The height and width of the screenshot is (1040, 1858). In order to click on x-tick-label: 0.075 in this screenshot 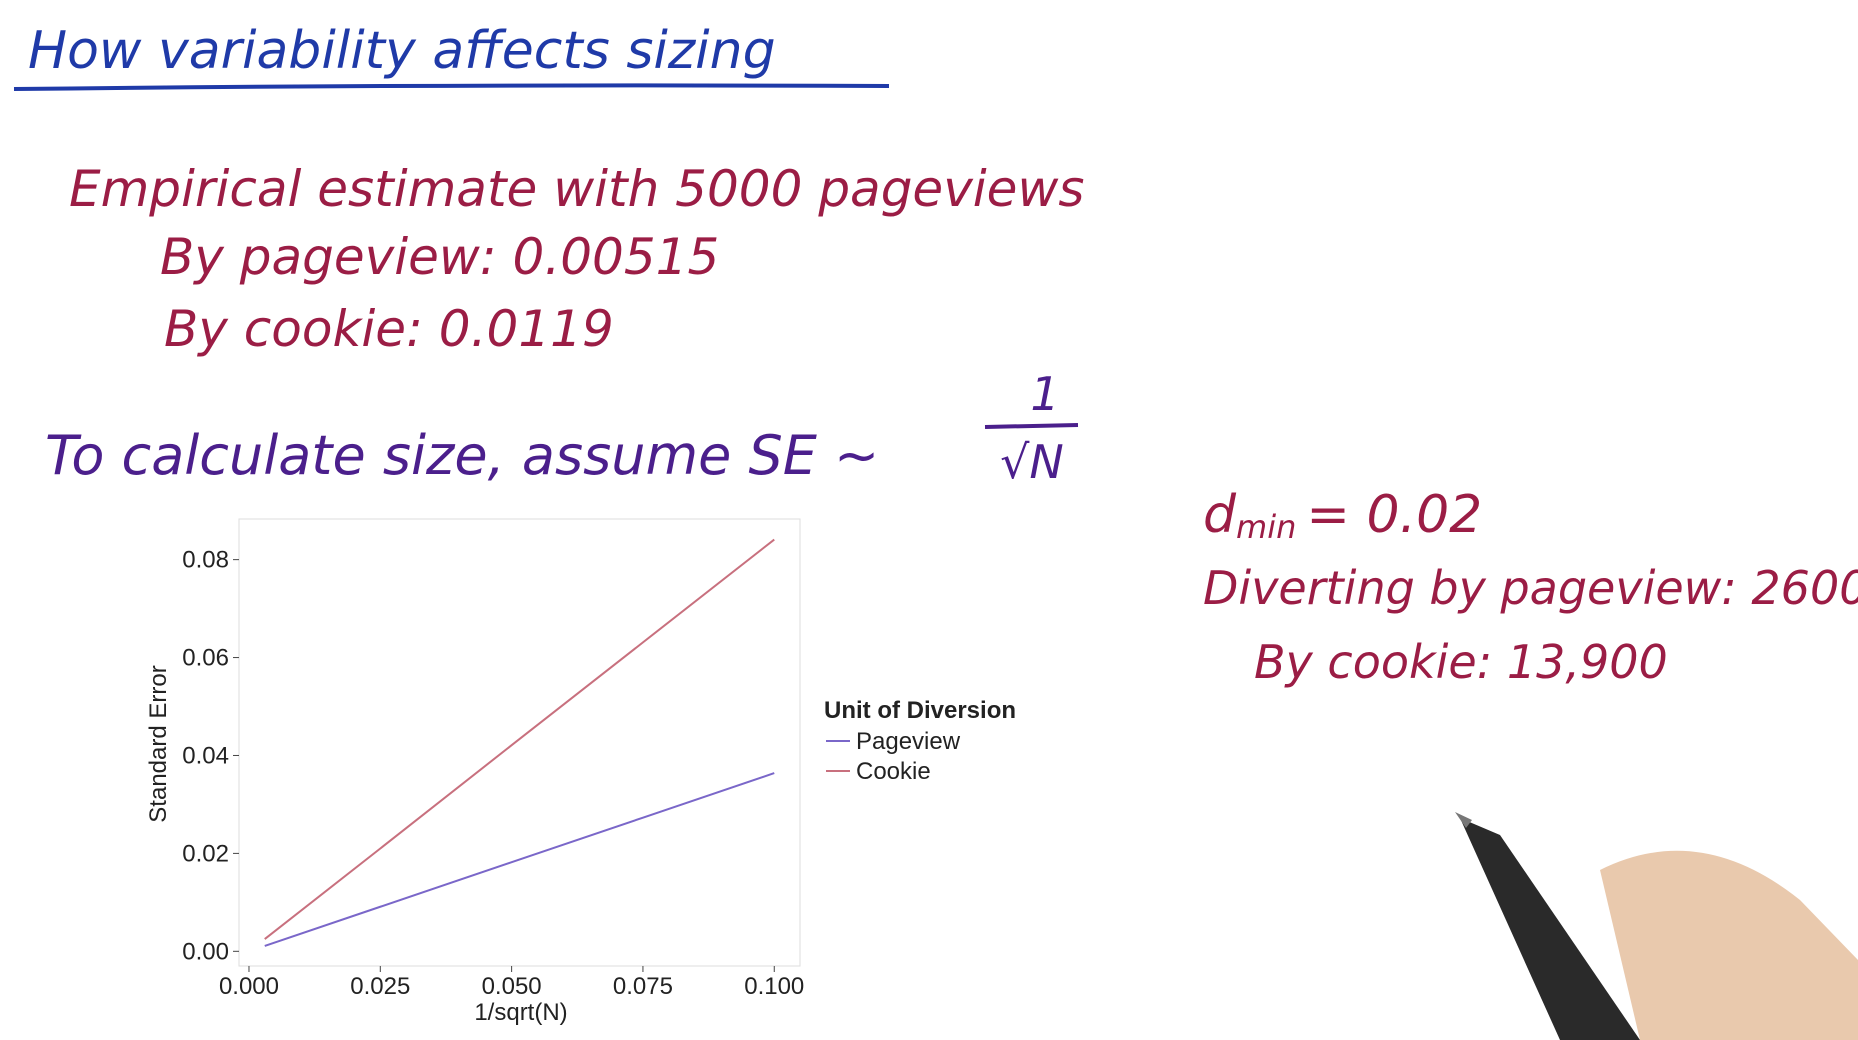, I will do `click(643, 986)`.